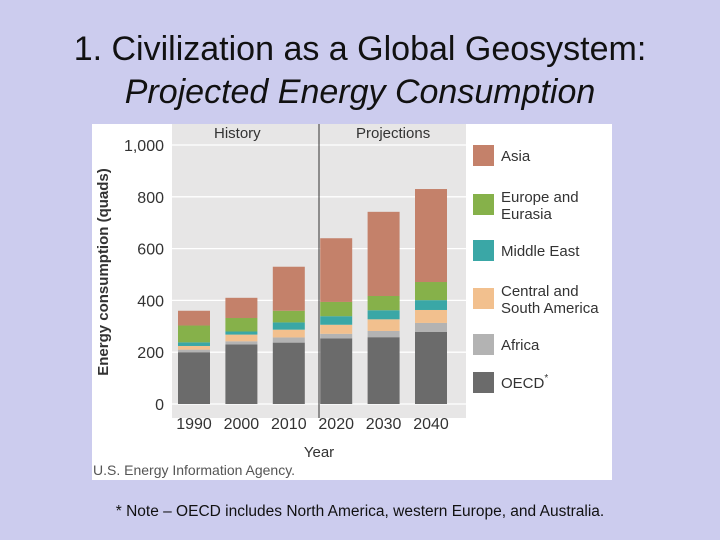  I want to click on y-tick-label: 800, so click(150, 198).